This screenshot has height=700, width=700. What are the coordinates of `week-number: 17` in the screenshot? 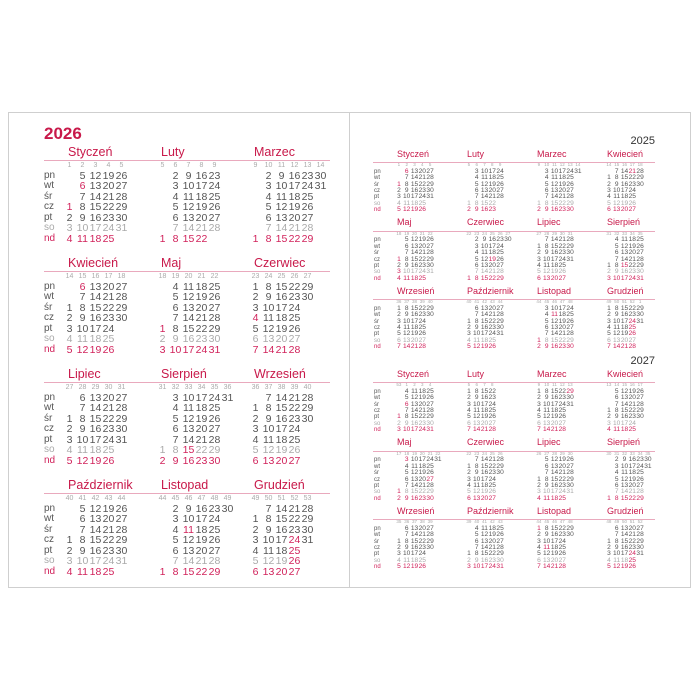 It's located at (108, 276).